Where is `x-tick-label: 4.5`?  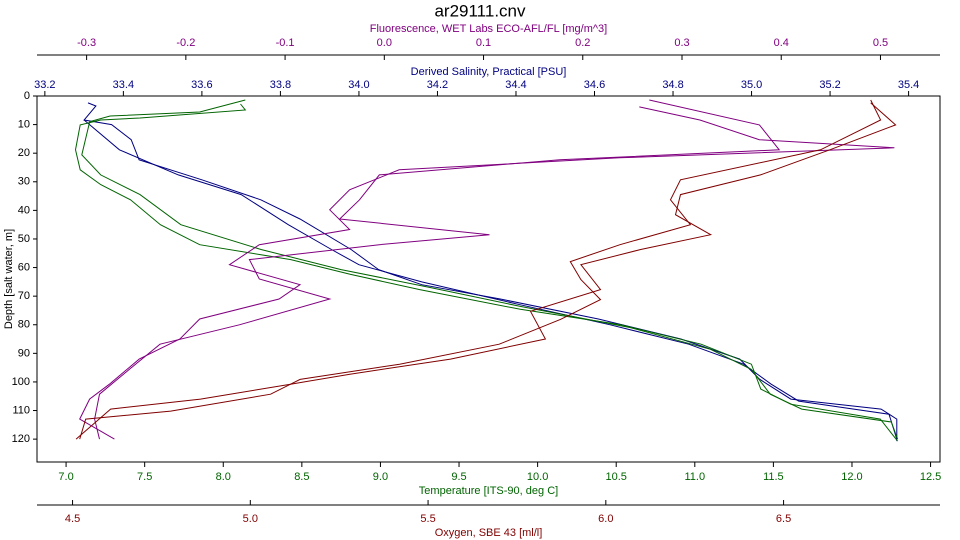
x-tick-label: 4.5 is located at coordinates (72, 519).